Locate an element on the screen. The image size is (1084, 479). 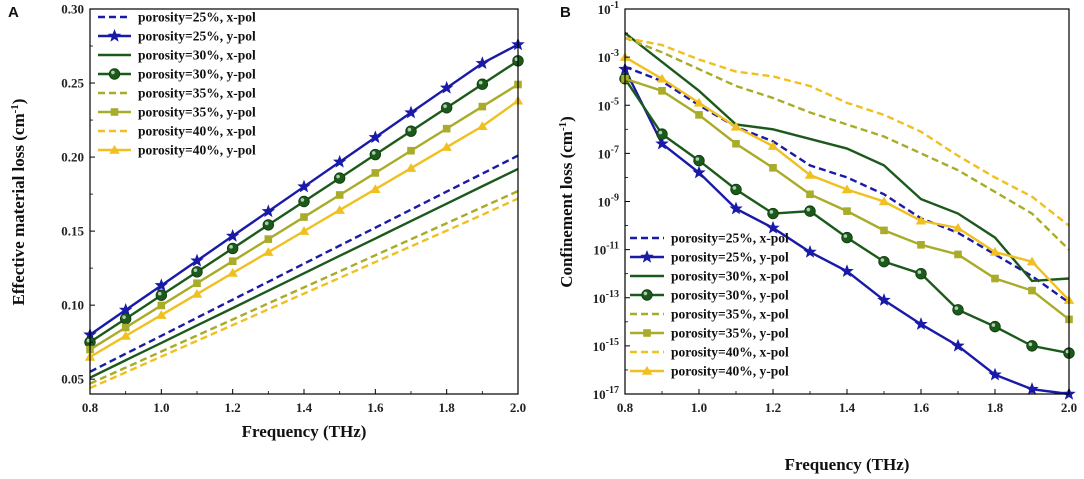
panel-a-x-tick-label: 2.0 is located at coordinates (518, 407).